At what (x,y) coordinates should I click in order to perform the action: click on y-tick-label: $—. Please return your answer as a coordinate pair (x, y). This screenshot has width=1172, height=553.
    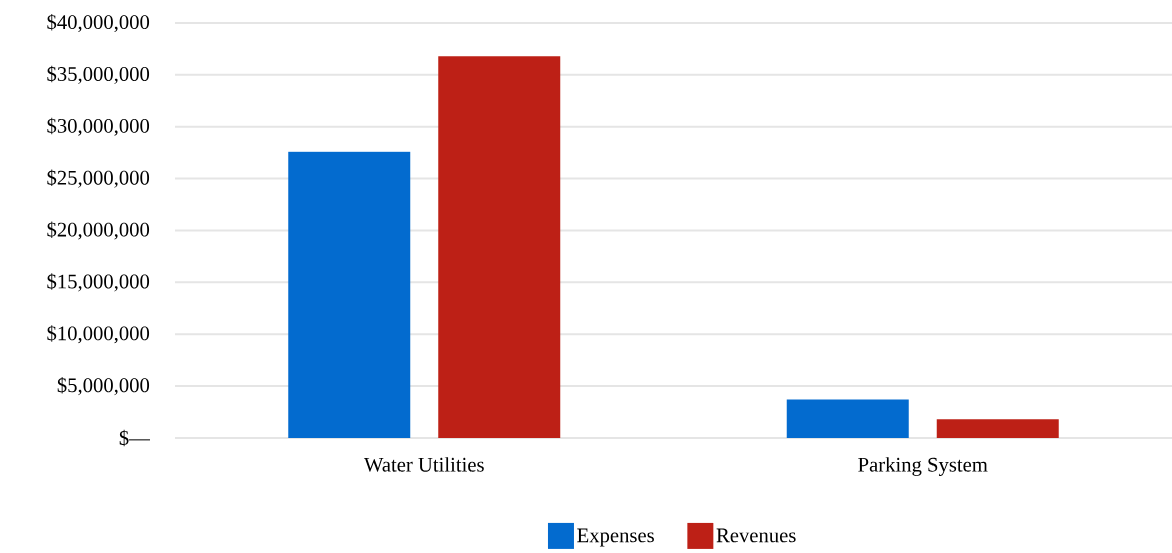
    Looking at the image, I should click on (134, 438).